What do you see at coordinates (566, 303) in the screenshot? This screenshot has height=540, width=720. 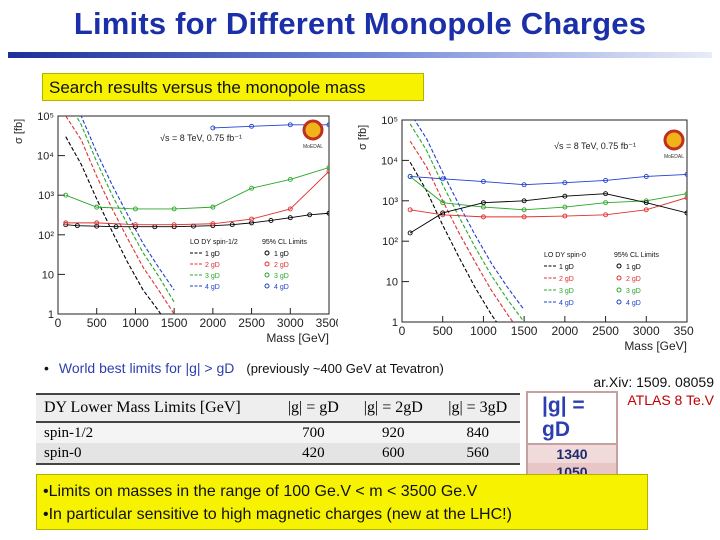 I see `legend-theory-label: 4 gD` at bounding box center [566, 303].